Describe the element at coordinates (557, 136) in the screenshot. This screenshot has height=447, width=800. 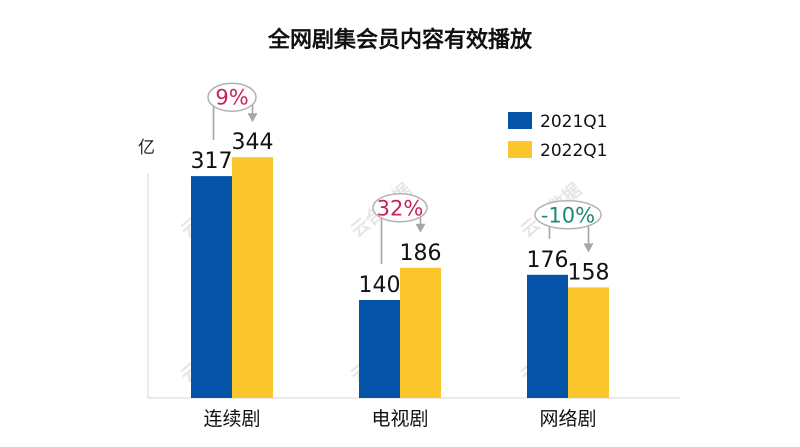
I see `legend: 2021Q1 2022Q1` at that location.